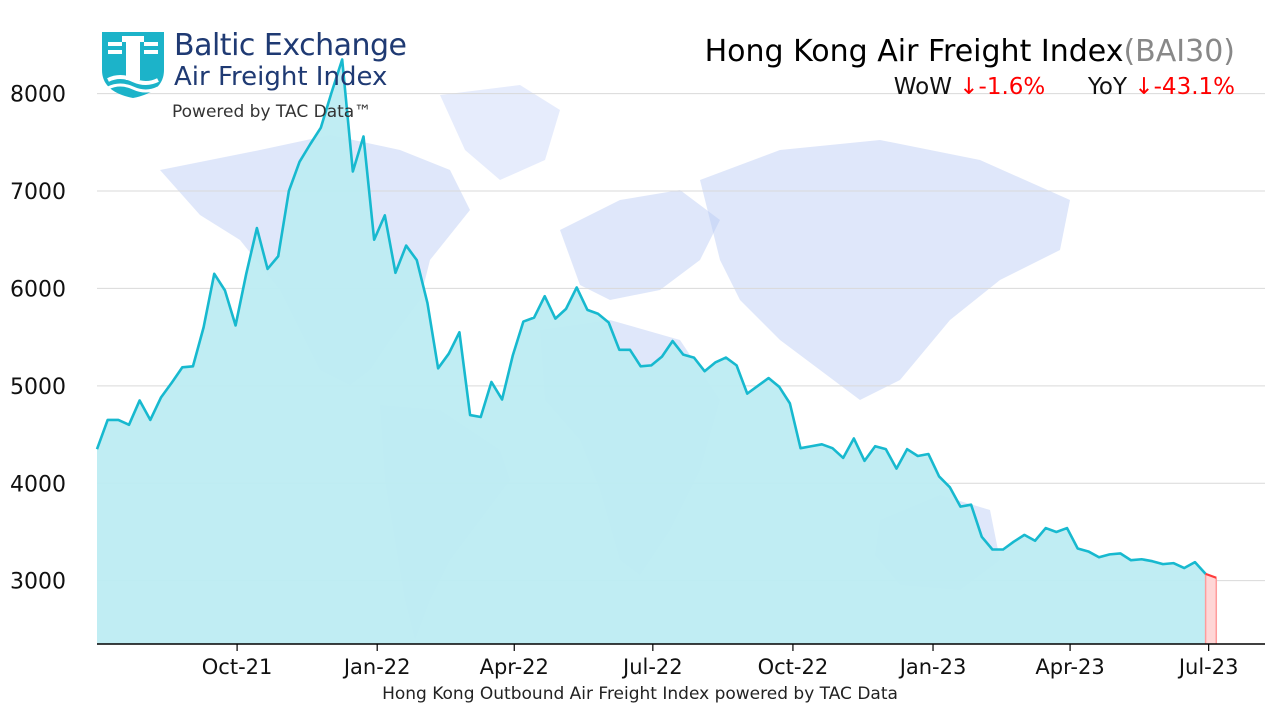  What do you see at coordinates (38, 289) in the screenshot?
I see `y-tick-label: 6000` at bounding box center [38, 289].